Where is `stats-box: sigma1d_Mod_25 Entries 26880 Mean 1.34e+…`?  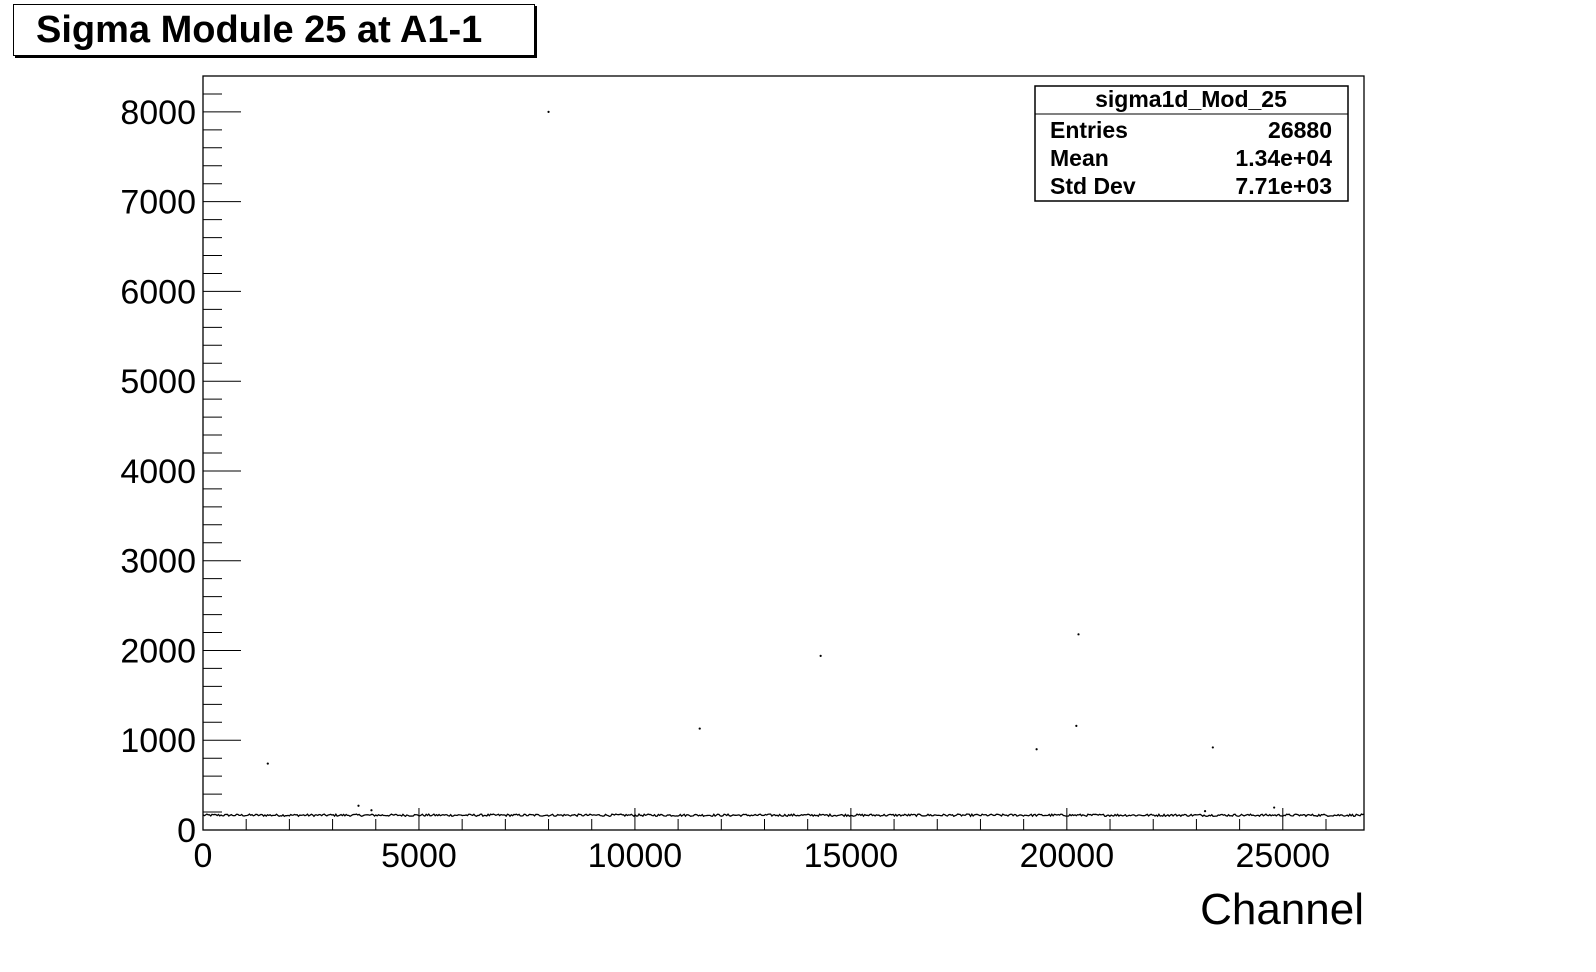 stats-box: sigma1d_Mod_25 Entries 26880 Mean 1.34e+… is located at coordinates (1191, 143).